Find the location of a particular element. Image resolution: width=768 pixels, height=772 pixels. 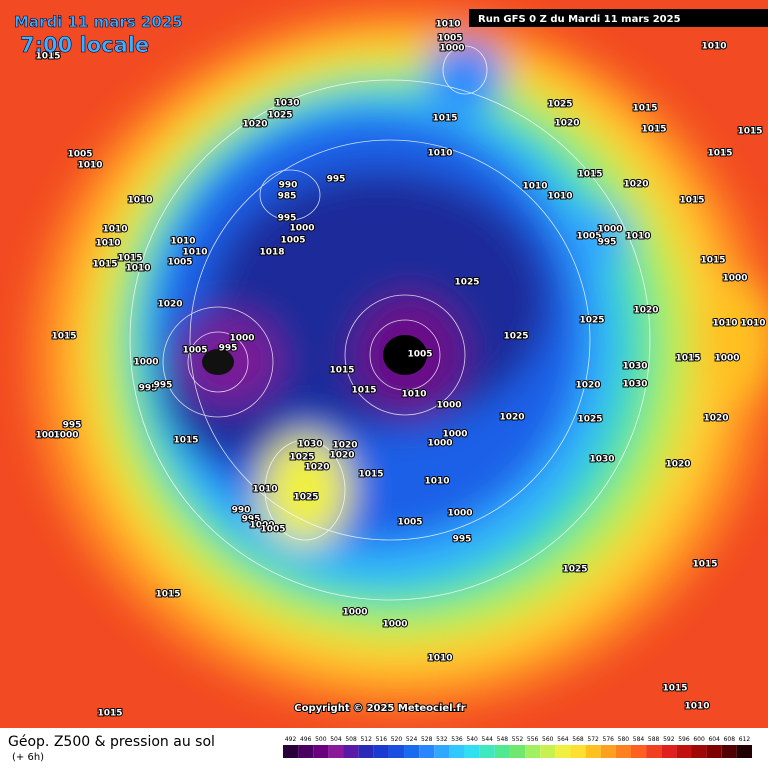

scale-label: 496 is located at coordinates (306, 739).